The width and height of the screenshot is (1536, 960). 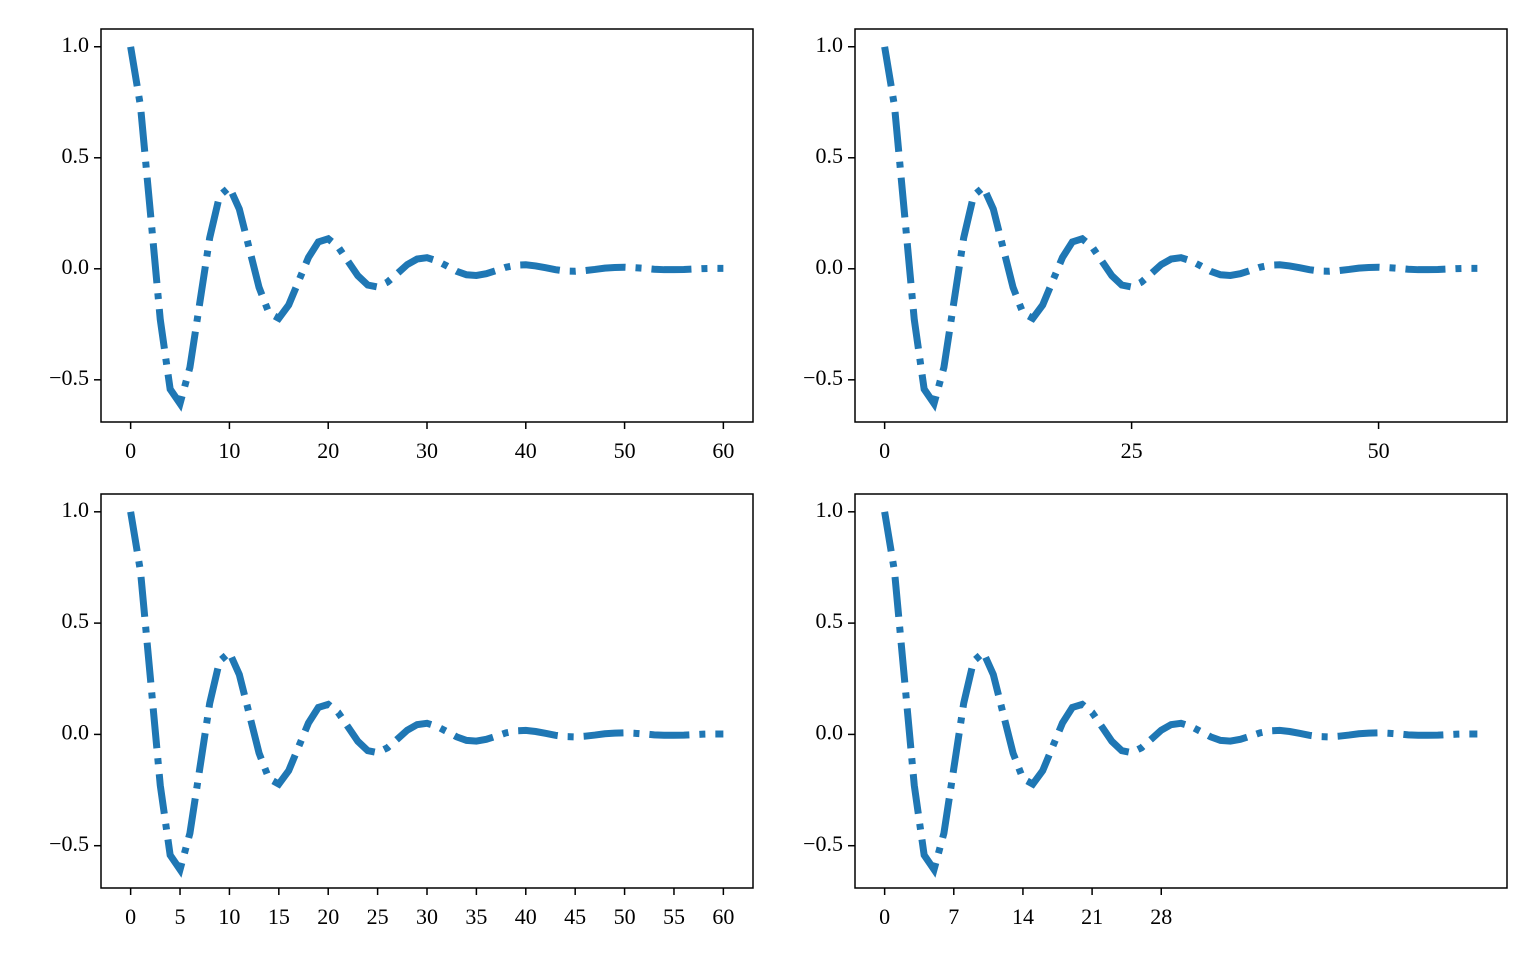 What do you see at coordinates (674, 916) in the screenshot?
I see `x-tick-label: 55` at bounding box center [674, 916].